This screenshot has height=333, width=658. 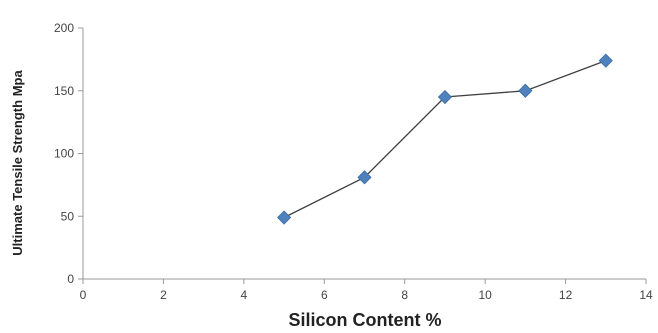 What do you see at coordinates (17, 163) in the screenshot?
I see `y-axis-title: Ultimate Tensile Strength Mpa` at bounding box center [17, 163].